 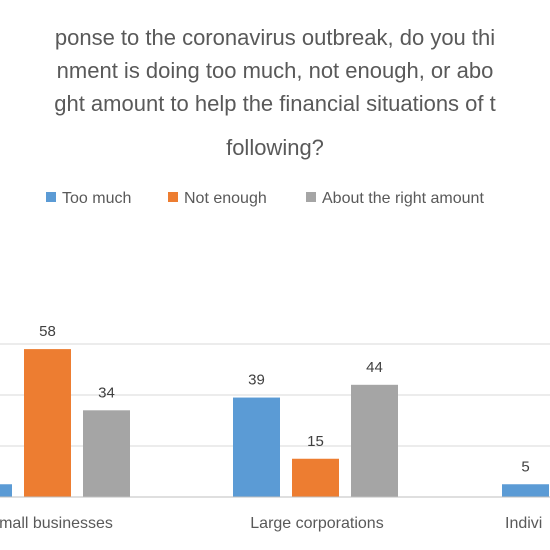 What do you see at coordinates (374, 367) in the screenshot?
I see `data-label-about-right: 44` at bounding box center [374, 367].